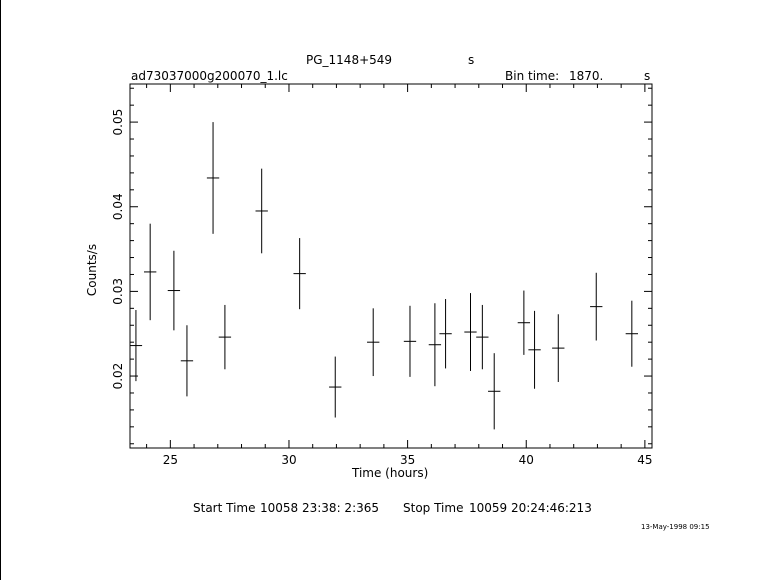  I want to click on bin-time-unit: s, so click(647, 76).